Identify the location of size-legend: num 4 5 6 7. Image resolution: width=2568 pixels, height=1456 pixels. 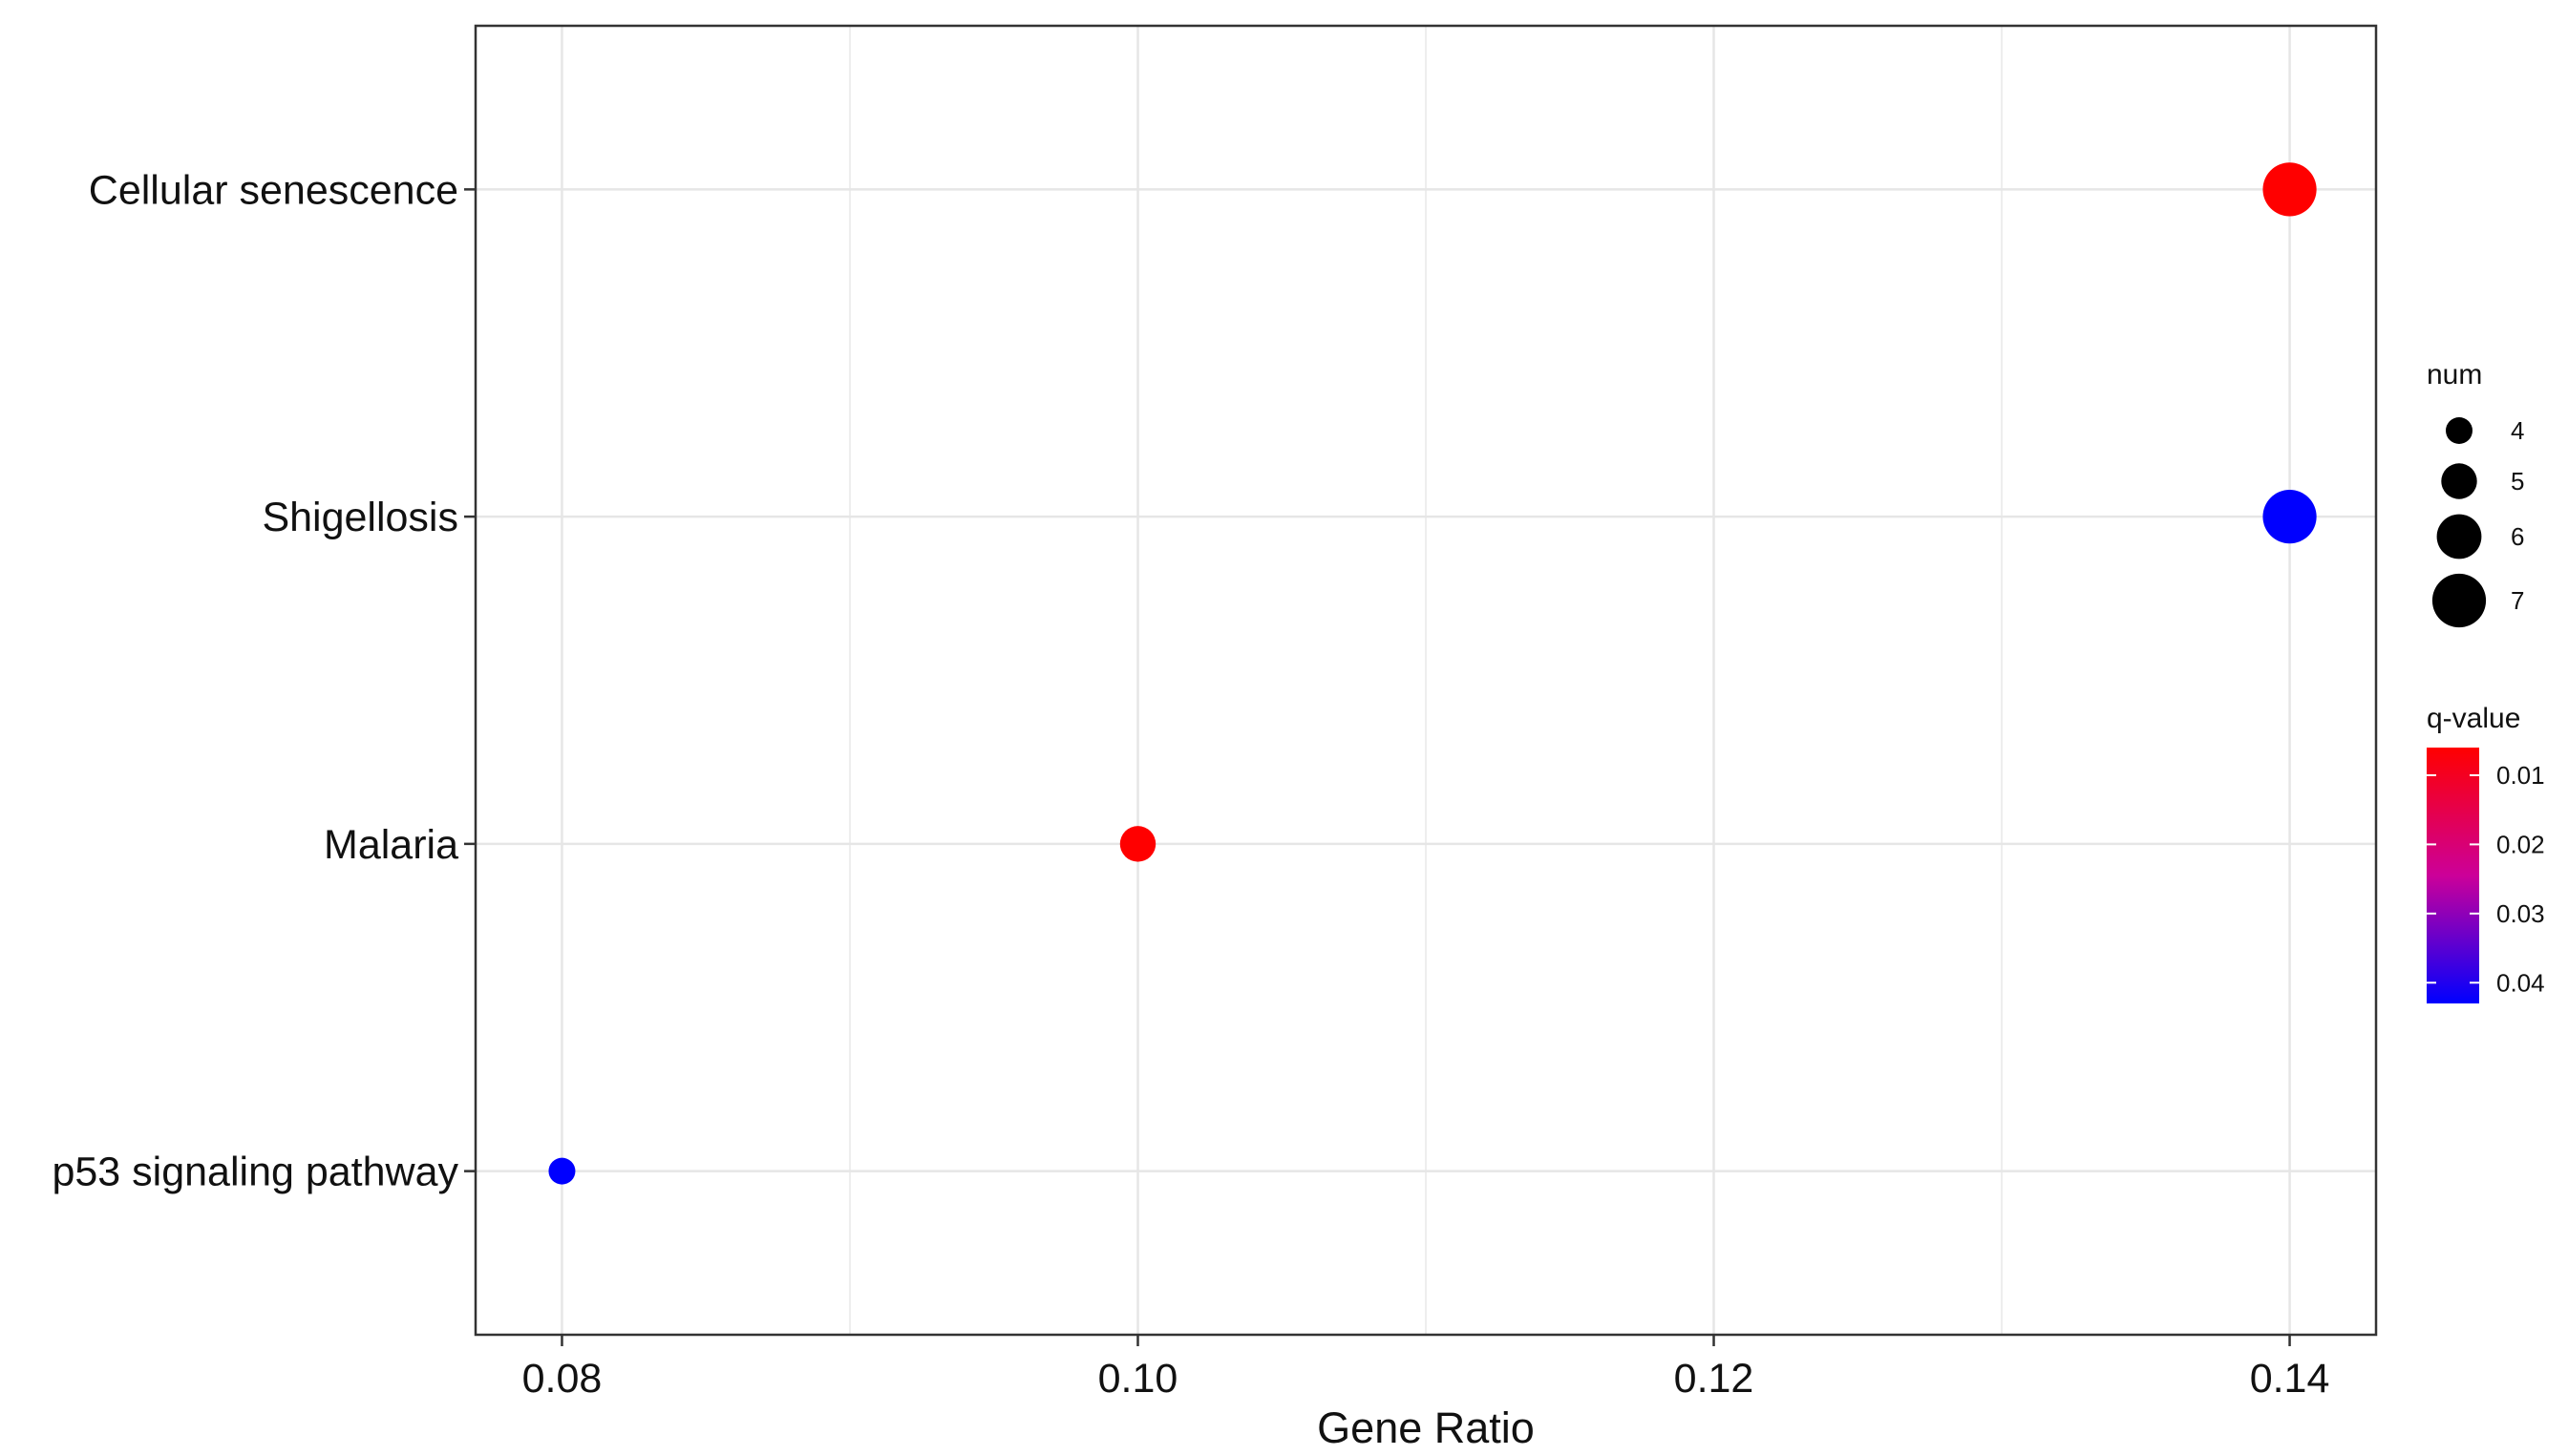
(2476, 494).